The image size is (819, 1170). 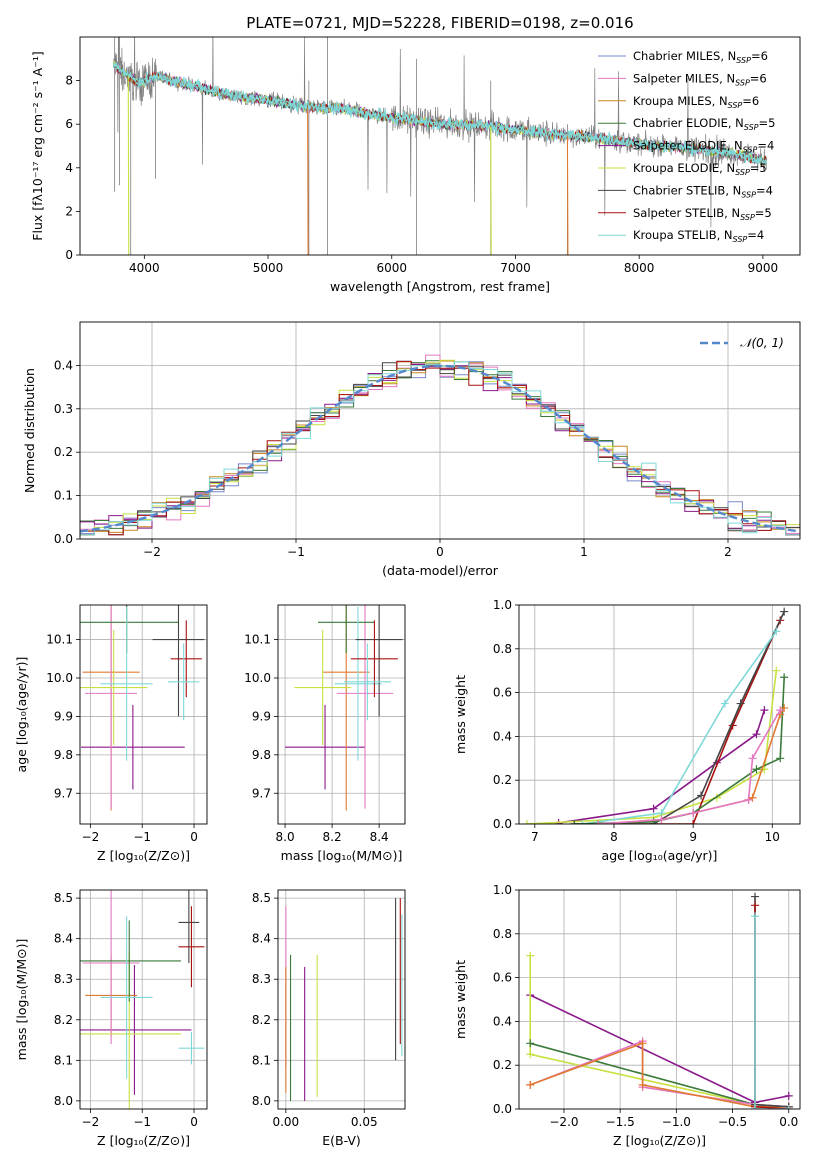 I want to click on x-tick-label: 0.00, so click(x=285, y=1122).